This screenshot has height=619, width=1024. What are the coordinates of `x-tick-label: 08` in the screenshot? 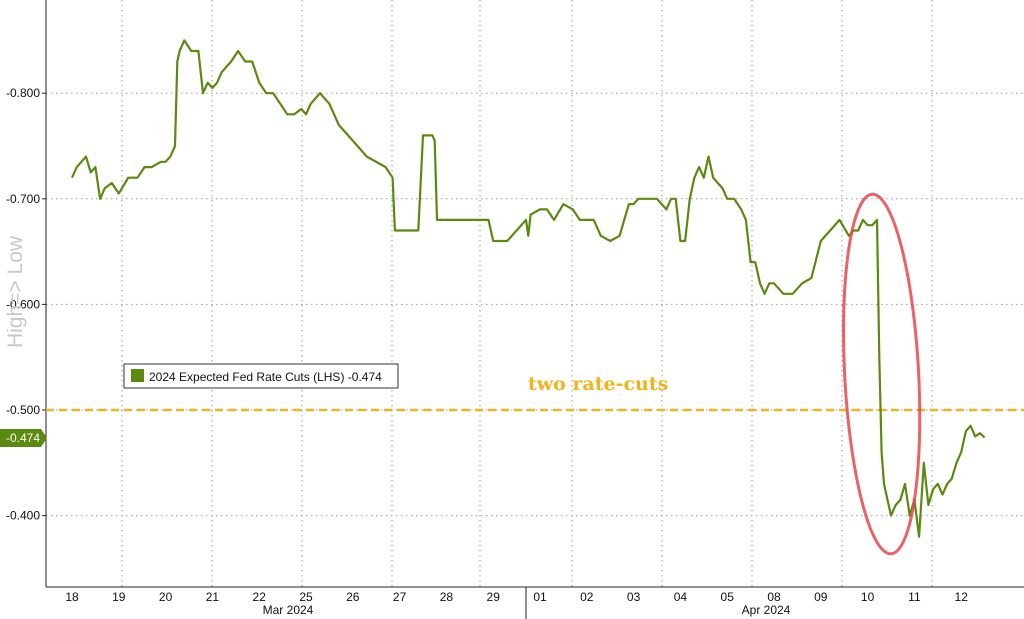 It's located at (774, 597).